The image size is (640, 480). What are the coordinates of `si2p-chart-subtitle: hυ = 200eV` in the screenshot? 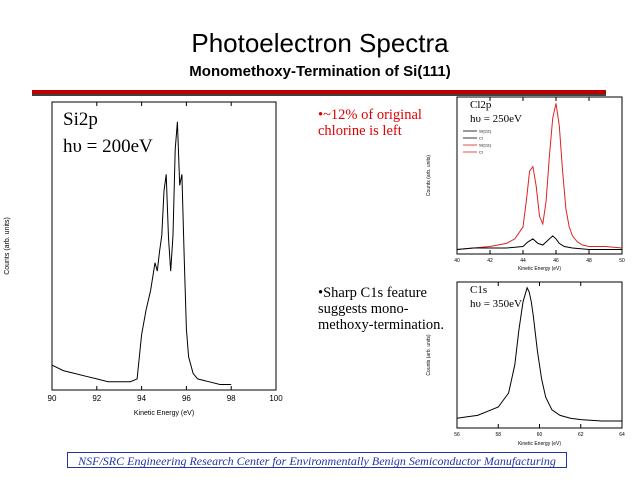 It's located at (108, 146).